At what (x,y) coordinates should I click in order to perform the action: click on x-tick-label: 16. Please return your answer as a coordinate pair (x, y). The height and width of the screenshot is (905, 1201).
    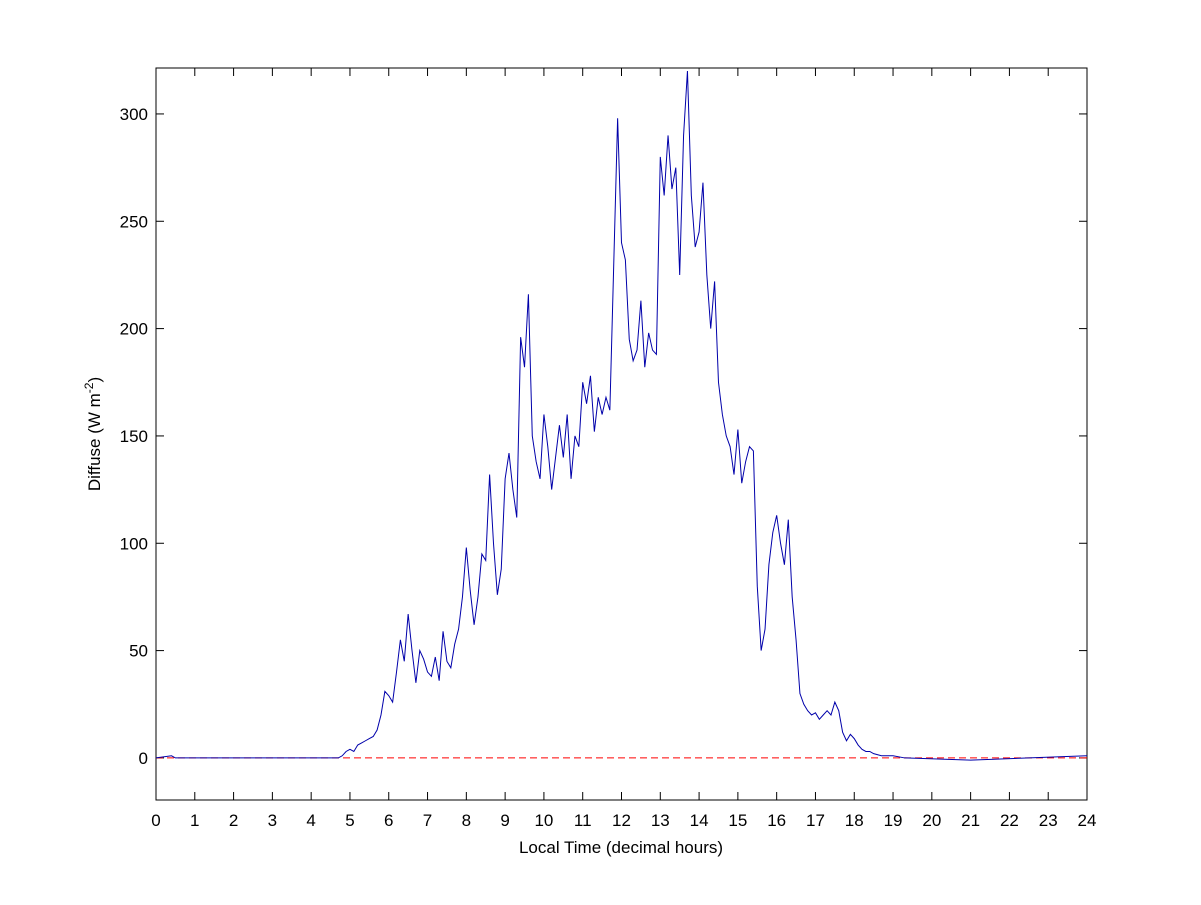
    Looking at the image, I should click on (776, 820).